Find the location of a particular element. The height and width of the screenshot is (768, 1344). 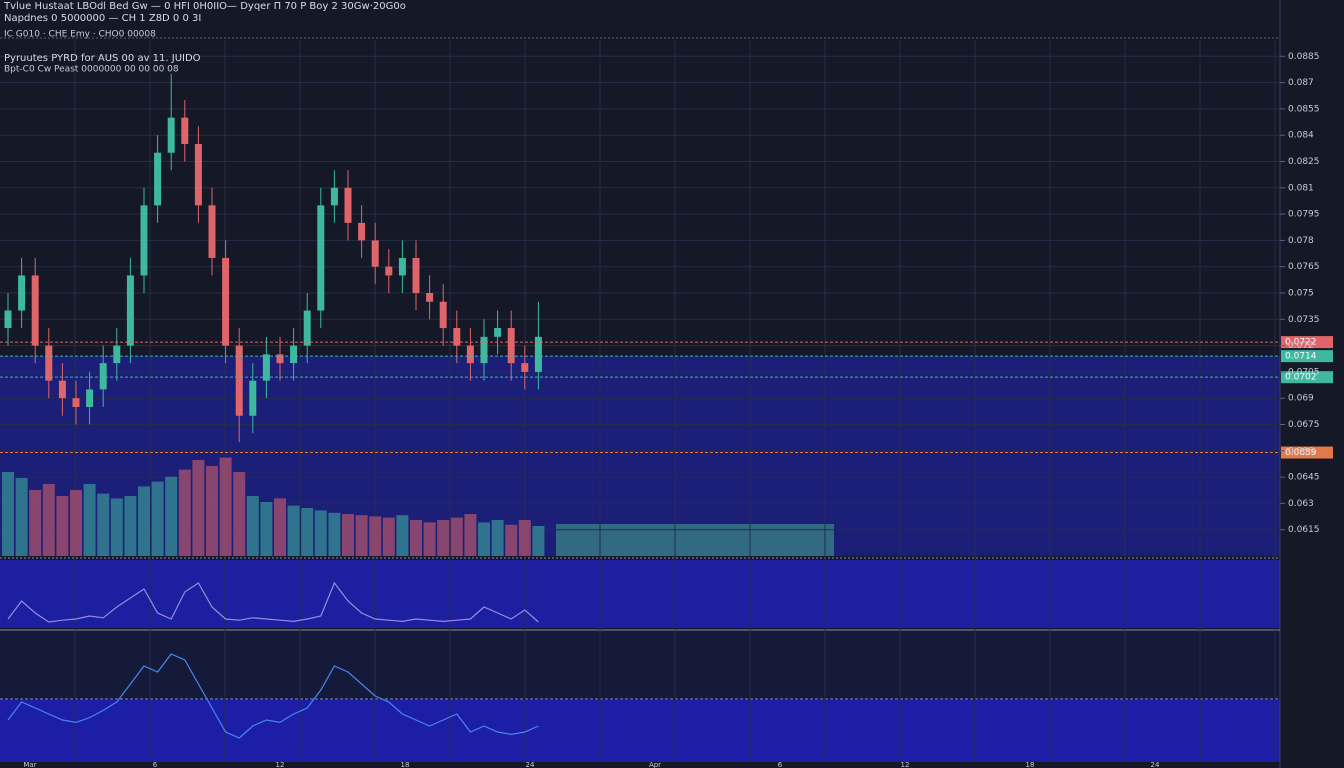

y-tick-label: 0.0675 is located at coordinates (1304, 425).